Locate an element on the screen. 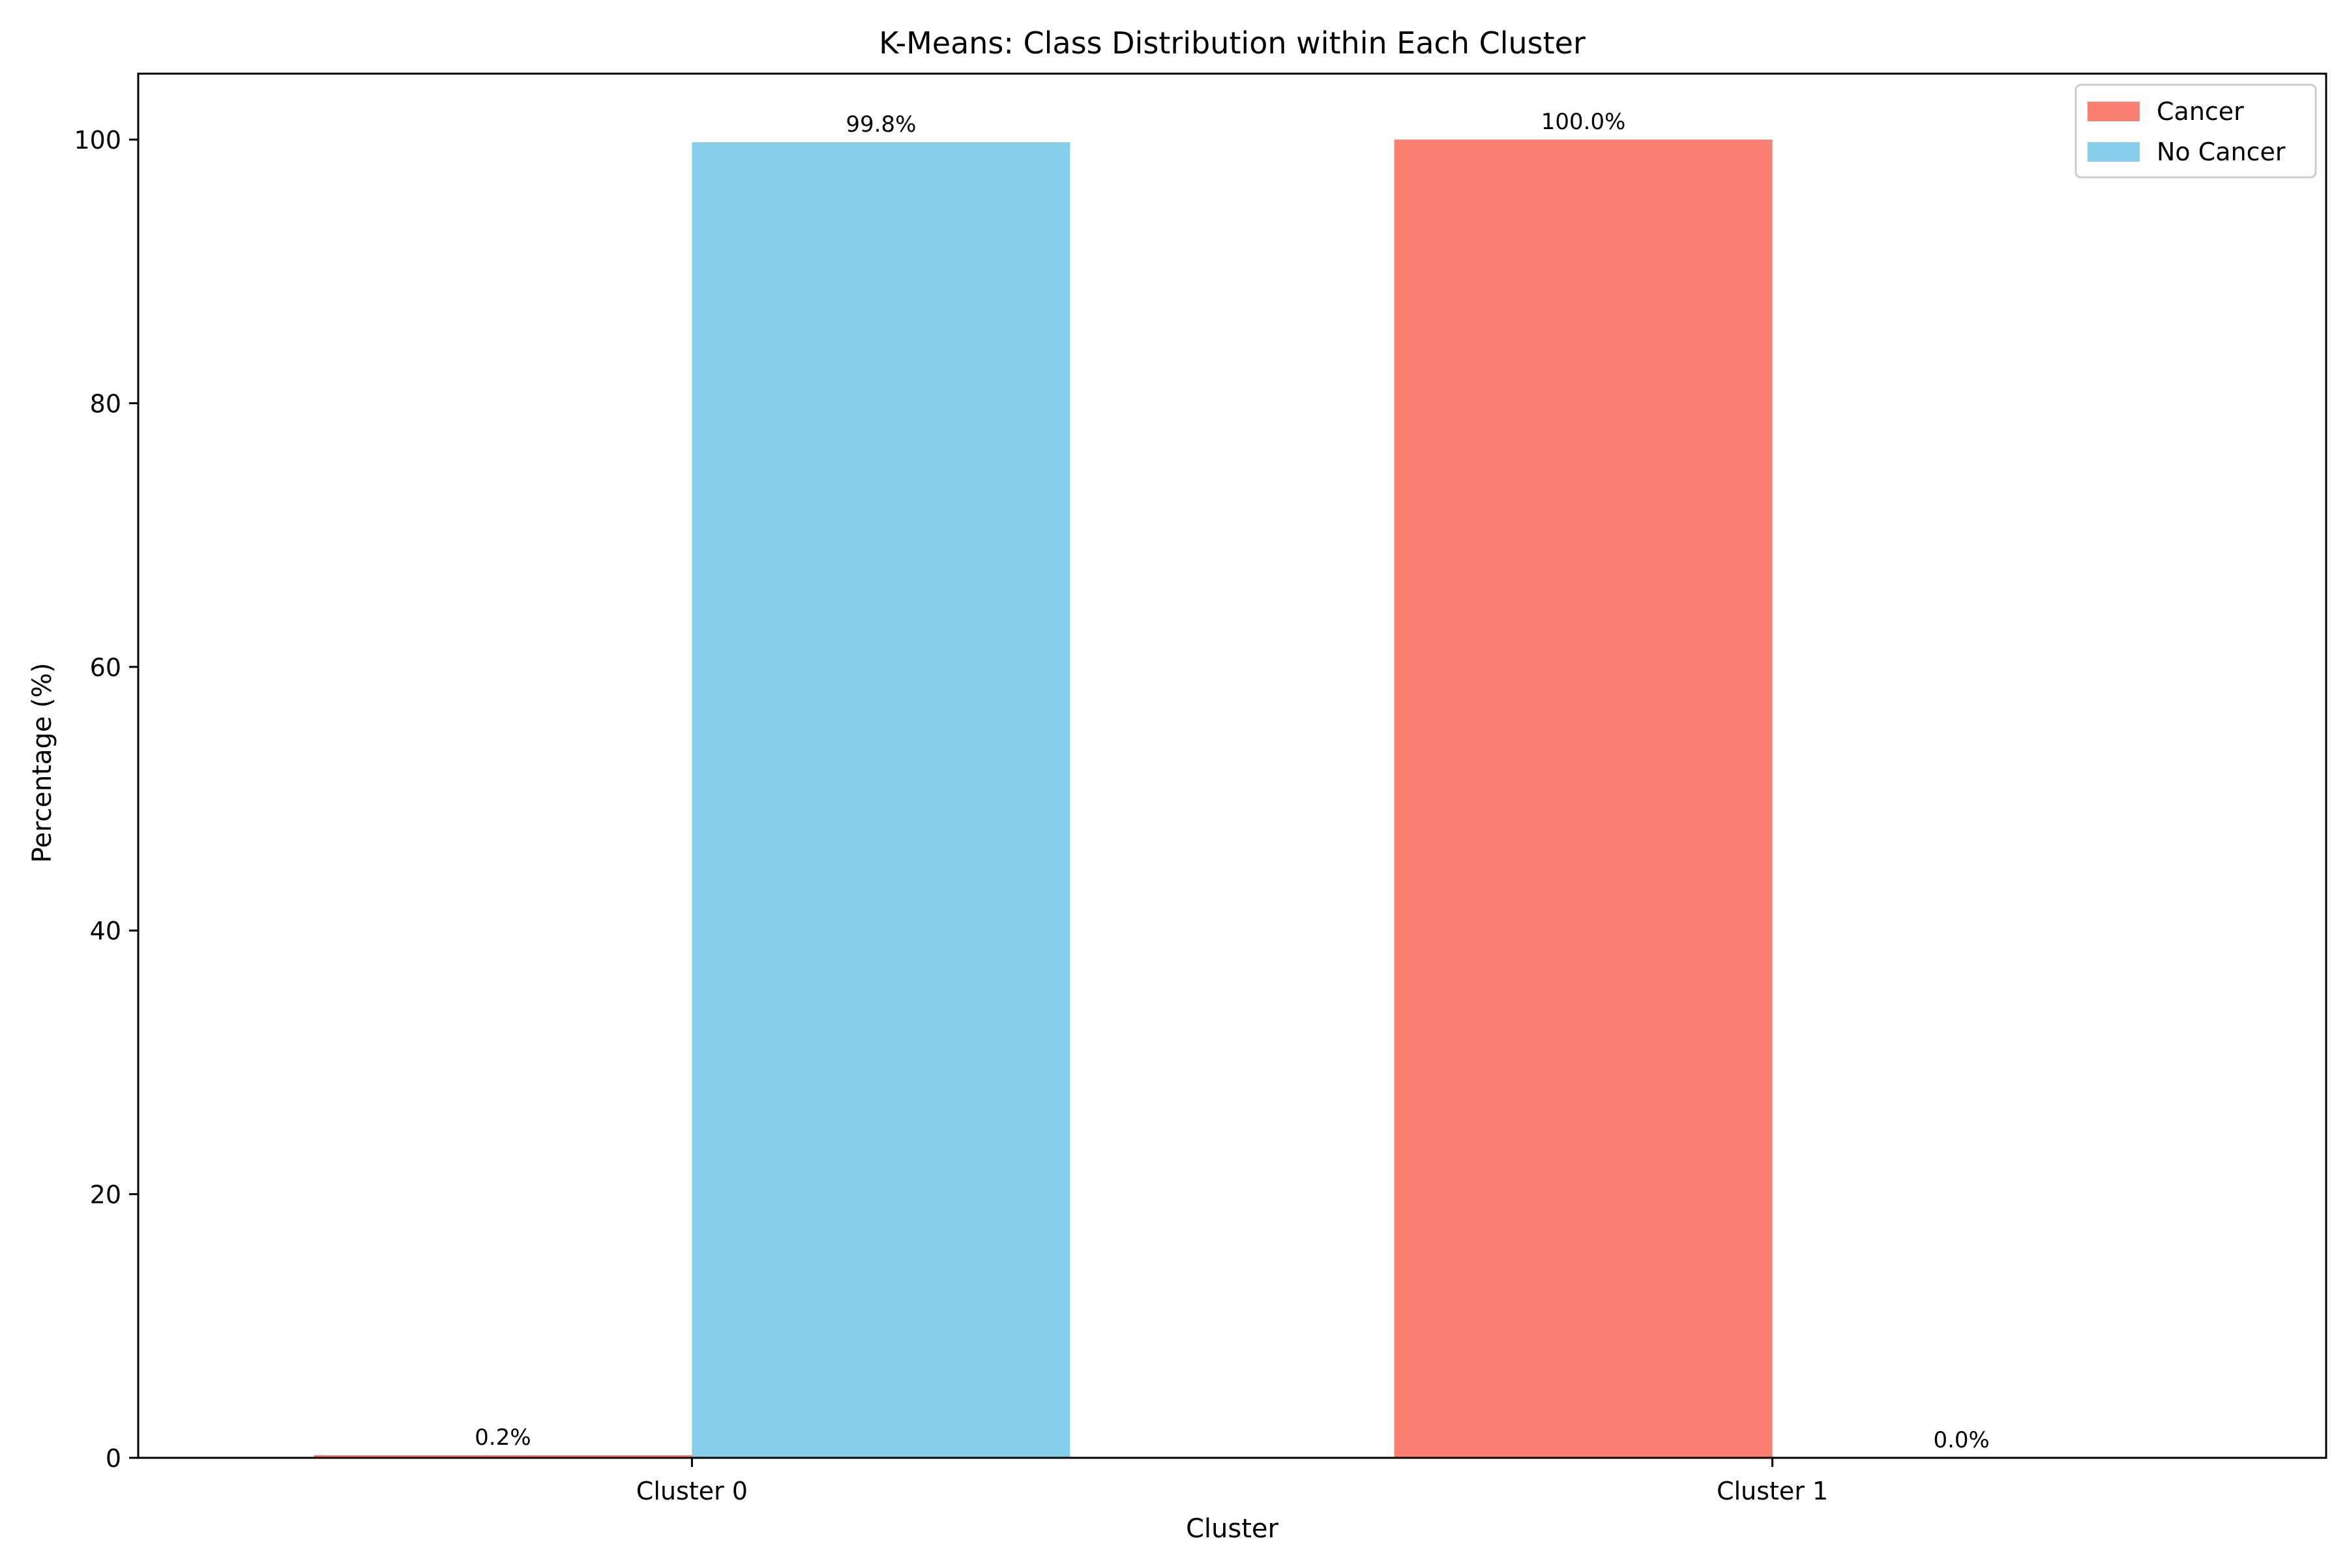  data-label-cancer-1: 100.0% is located at coordinates (1583, 122).